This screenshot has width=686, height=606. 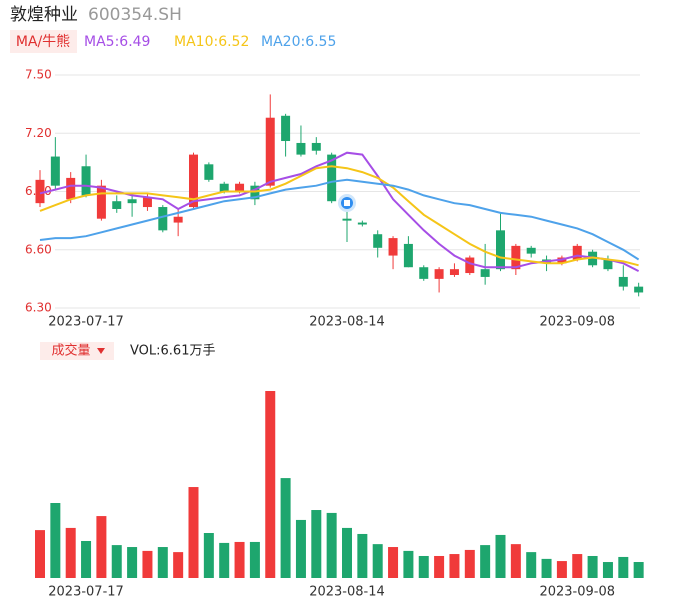 What do you see at coordinates (101, 351) in the screenshot?
I see `dropdown-icon` at bounding box center [101, 351].